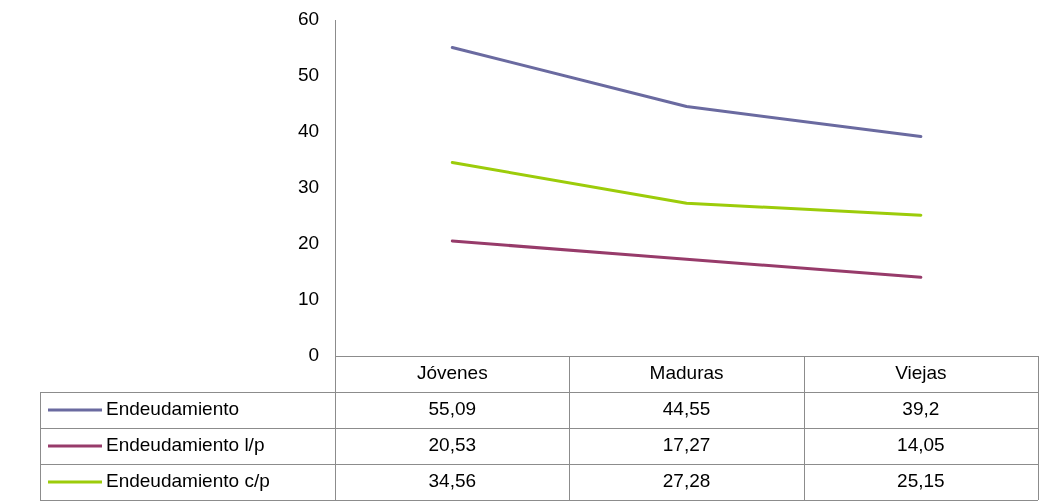  Describe the element at coordinates (308, 243) in the screenshot. I see `y-tick-label: 20` at that location.